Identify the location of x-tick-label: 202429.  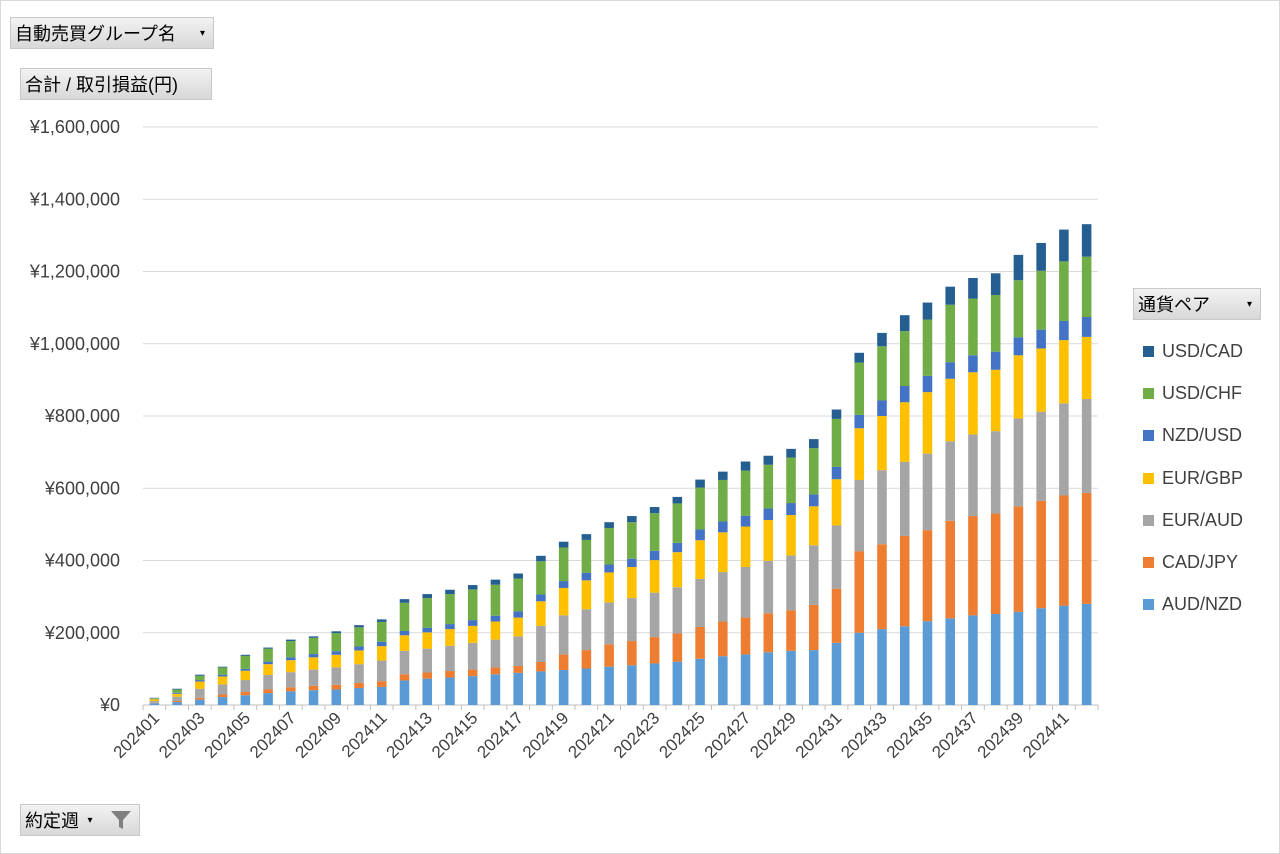
(773, 735).